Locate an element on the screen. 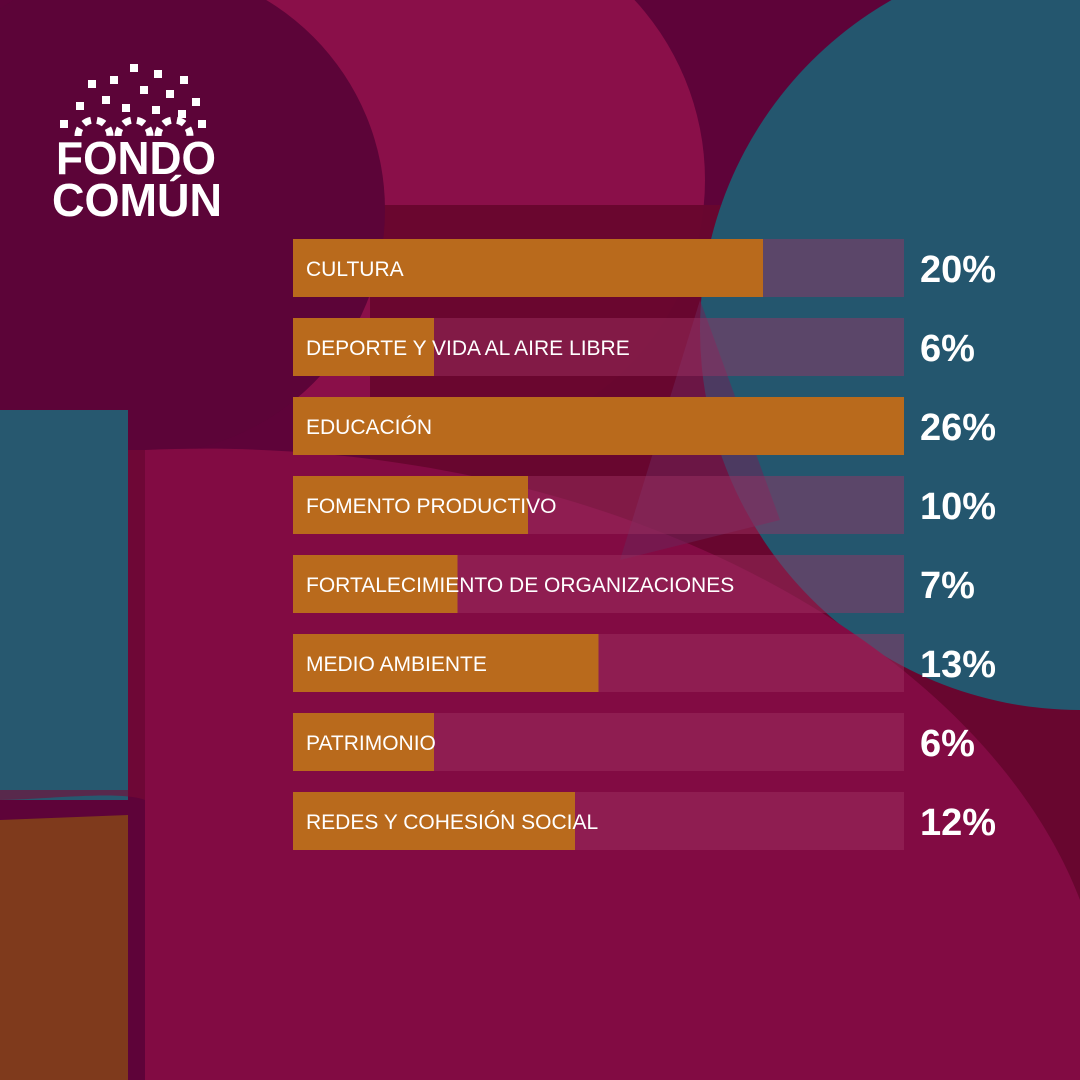  category-label: REDES Y COHESIÓN SOCIAL is located at coordinates (452, 822).